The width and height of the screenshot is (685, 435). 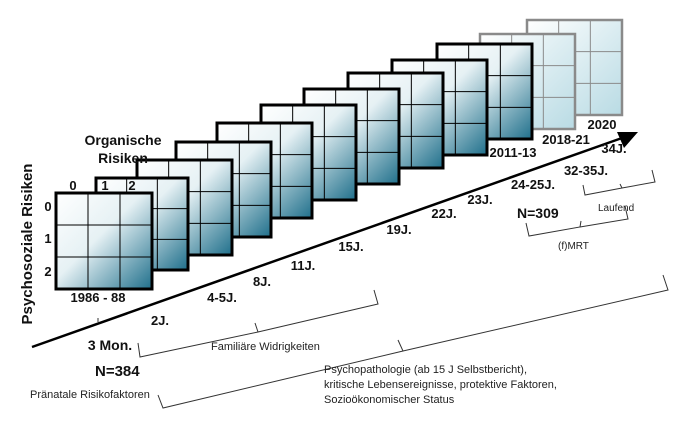 What do you see at coordinates (577, 221) in the screenshot?
I see `bracket-mri` at bounding box center [577, 221].